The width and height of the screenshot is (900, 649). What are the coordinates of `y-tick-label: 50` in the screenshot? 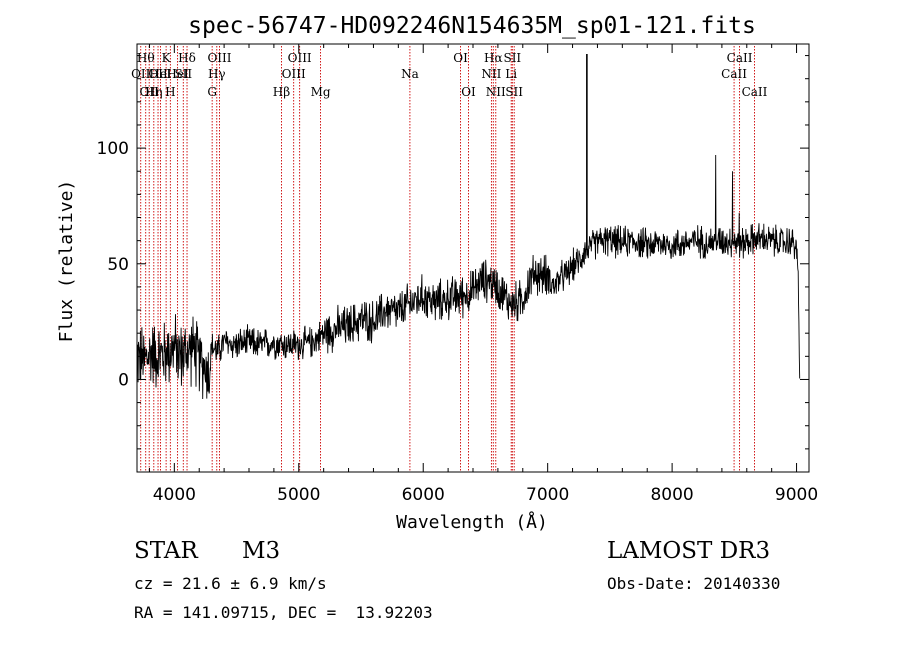 It's located at (118, 265).